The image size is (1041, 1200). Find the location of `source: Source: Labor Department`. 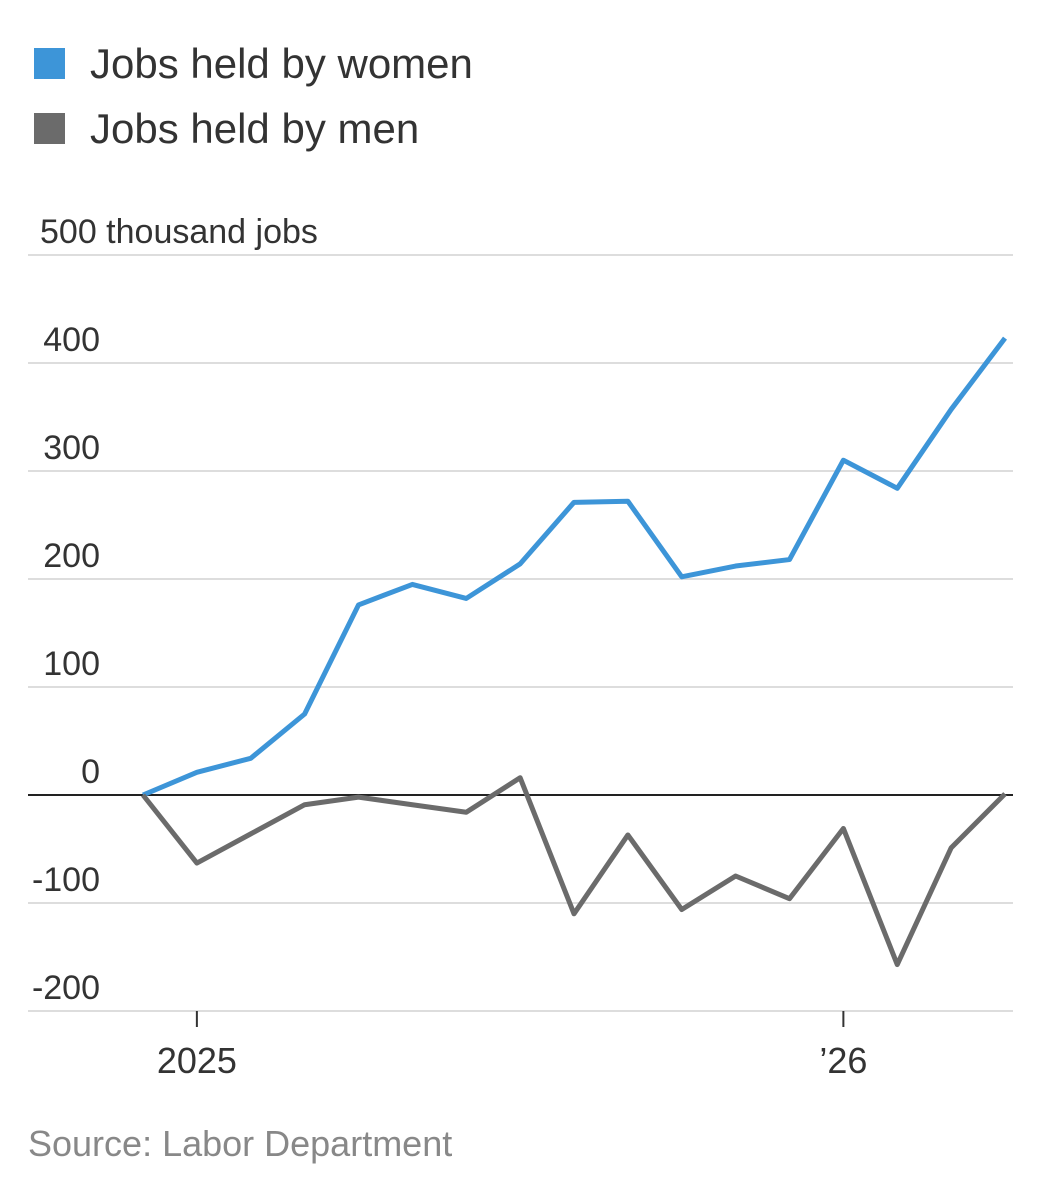

source: Source: Labor Department is located at coordinates (240, 1143).